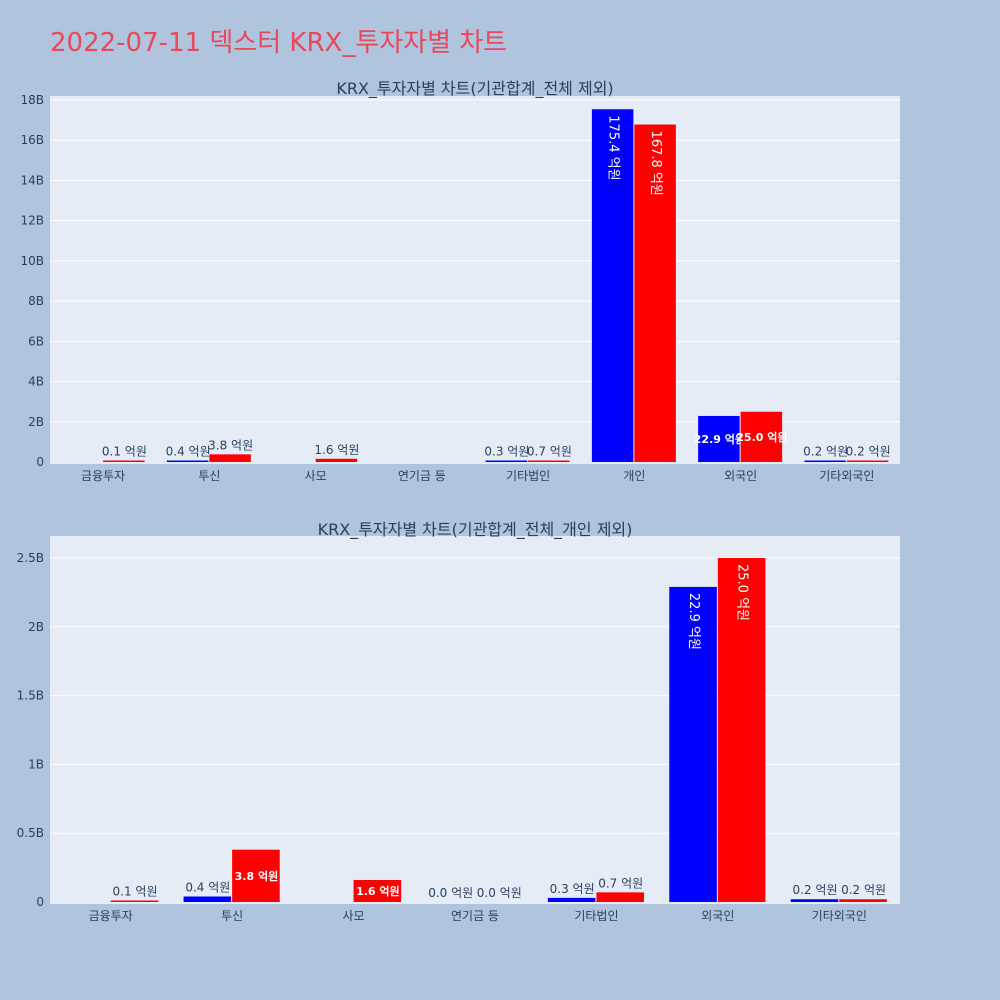  What do you see at coordinates (30, 558) in the screenshot?
I see `y-tick-label: 2.5B` at bounding box center [30, 558].